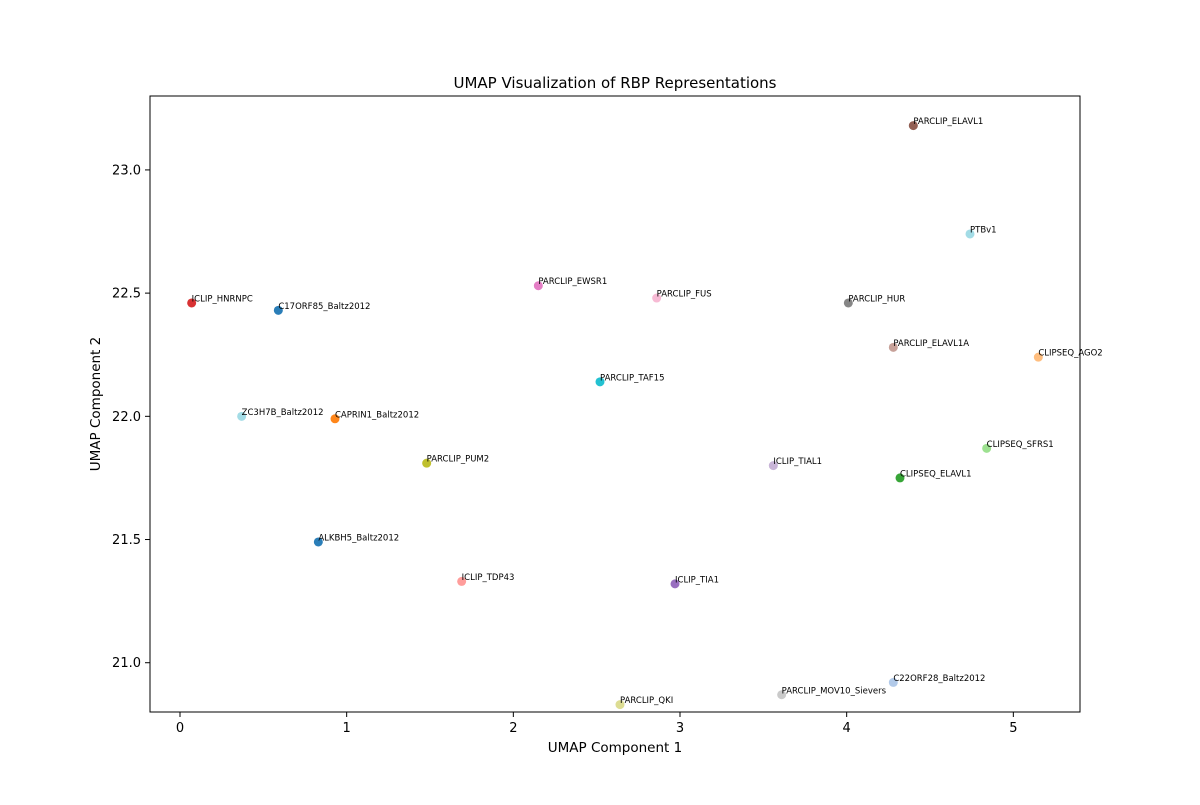 This screenshot has width=1200, height=805. I want to click on data-point-label: ICLIP_HNRNPC, so click(222, 299).